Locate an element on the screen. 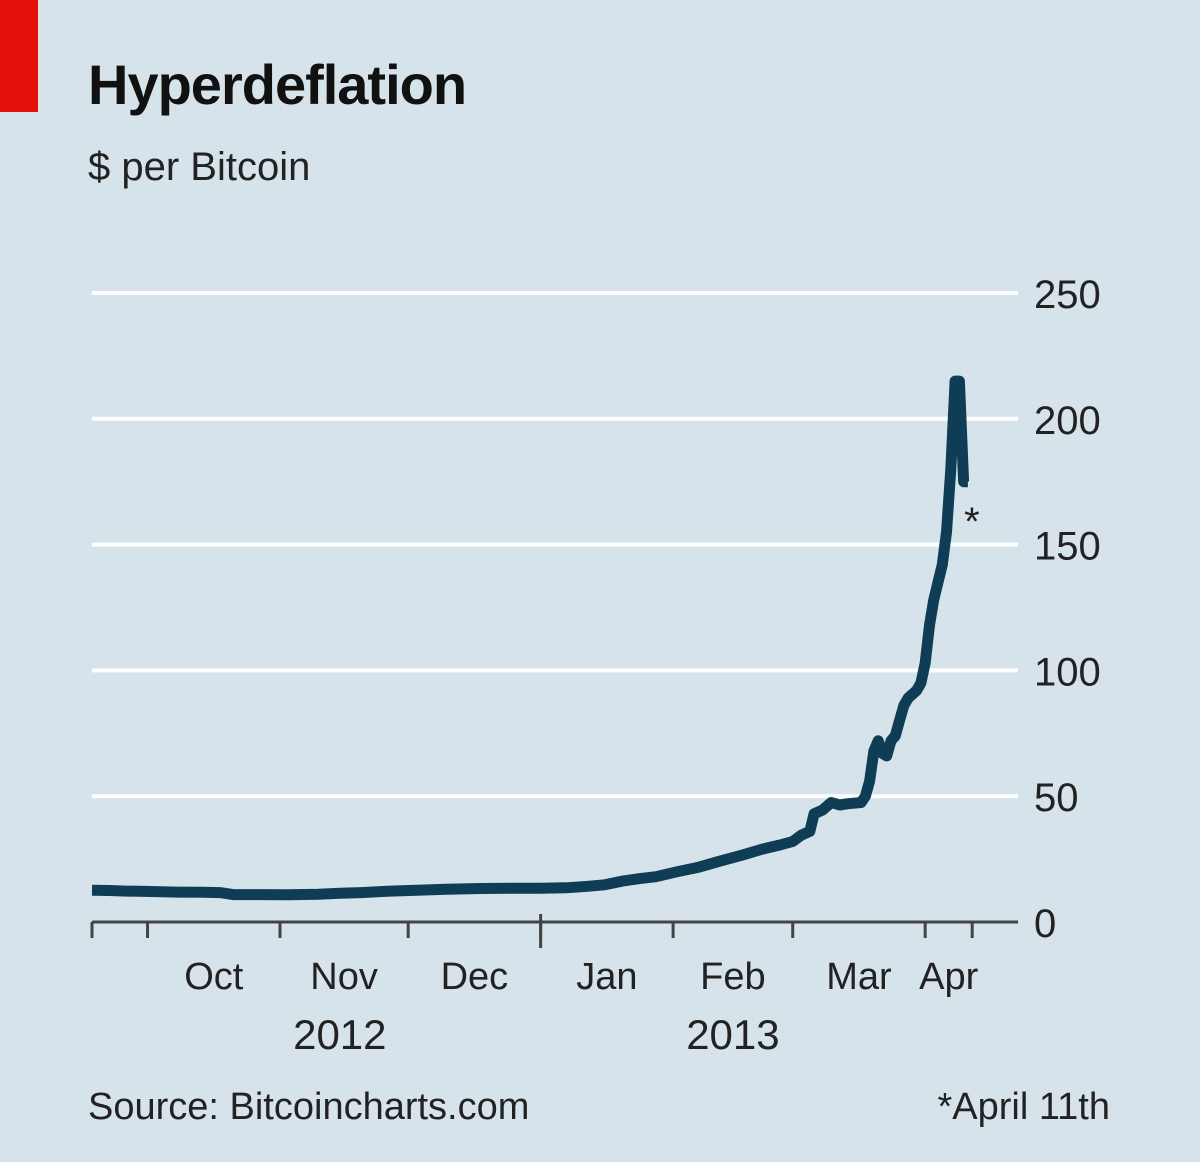 This screenshot has height=1162, width=1200. year-label: 2013 is located at coordinates (732, 1034).